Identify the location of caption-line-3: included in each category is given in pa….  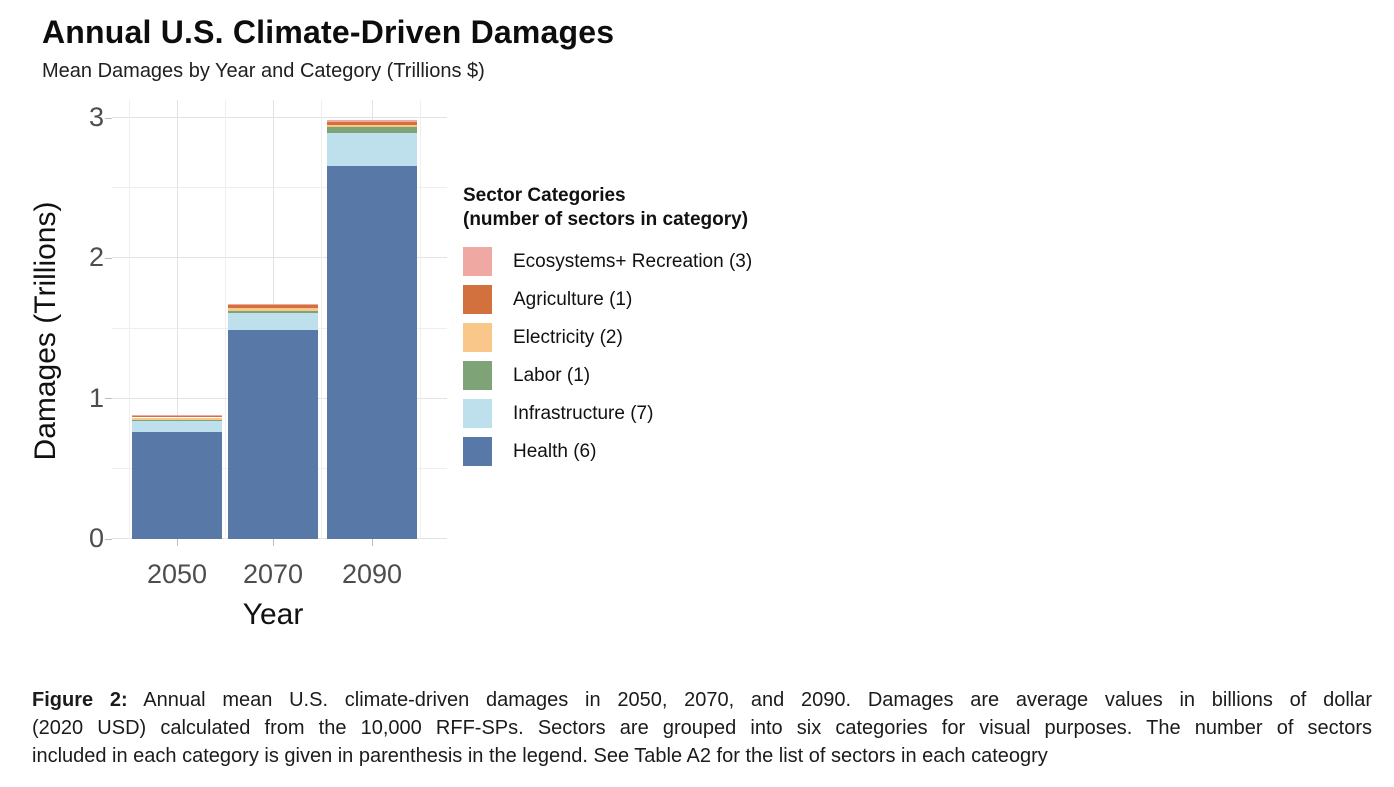
(540, 756).